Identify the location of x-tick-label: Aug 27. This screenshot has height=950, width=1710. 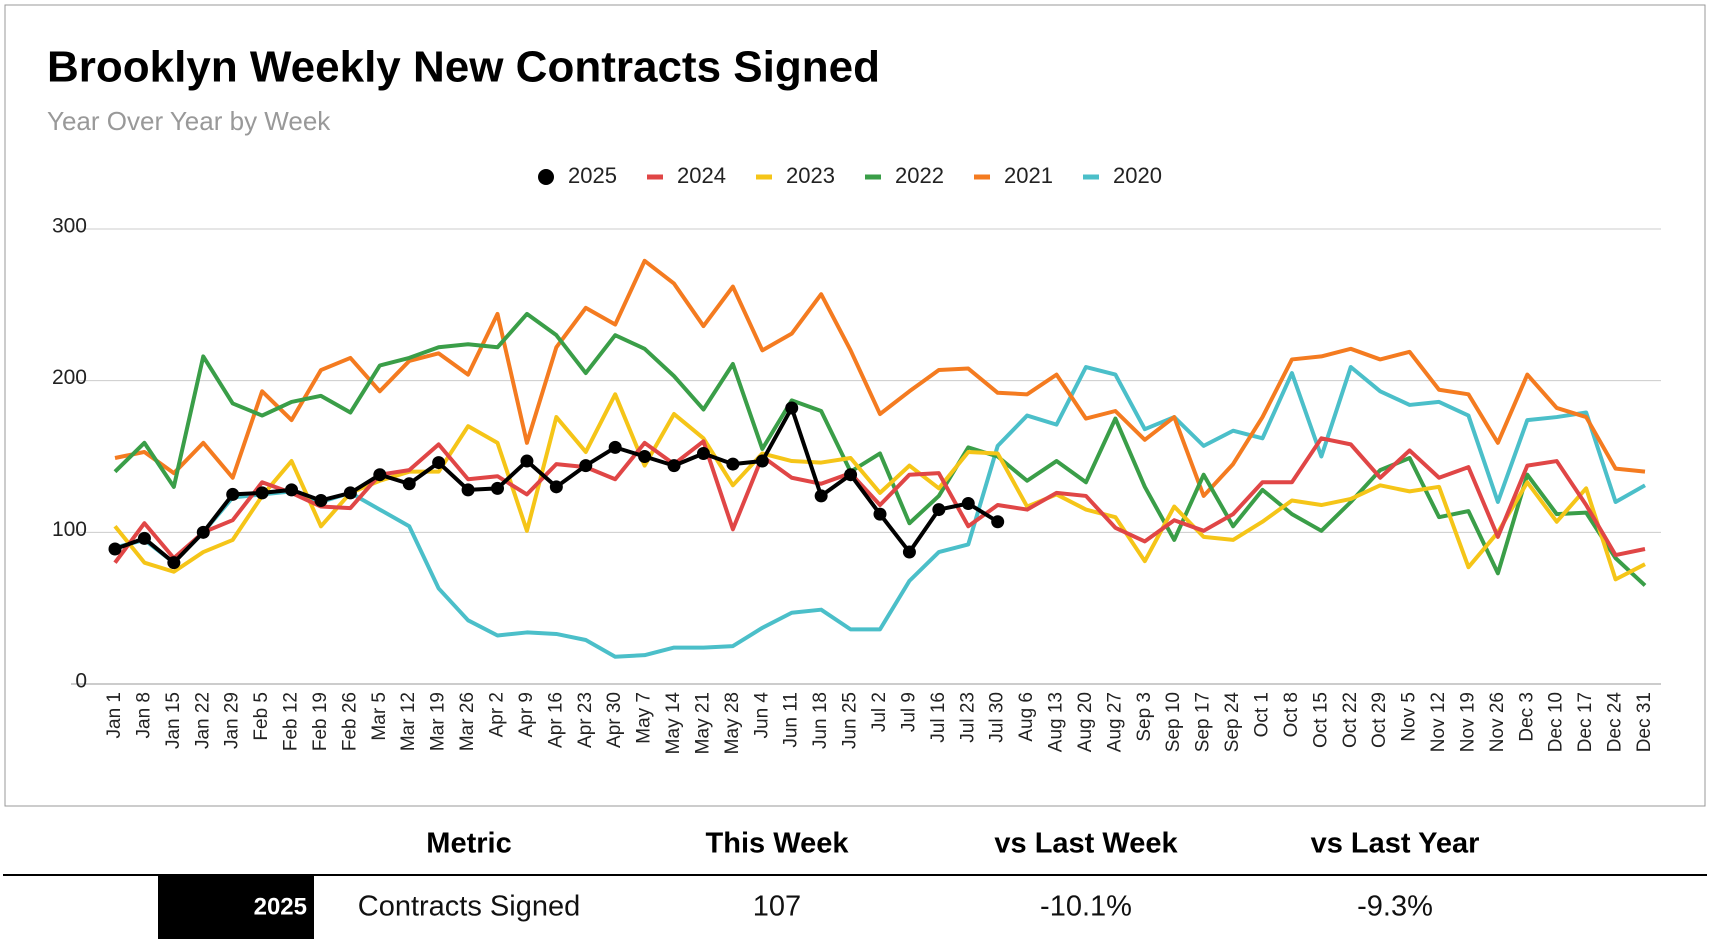
(1114, 722).